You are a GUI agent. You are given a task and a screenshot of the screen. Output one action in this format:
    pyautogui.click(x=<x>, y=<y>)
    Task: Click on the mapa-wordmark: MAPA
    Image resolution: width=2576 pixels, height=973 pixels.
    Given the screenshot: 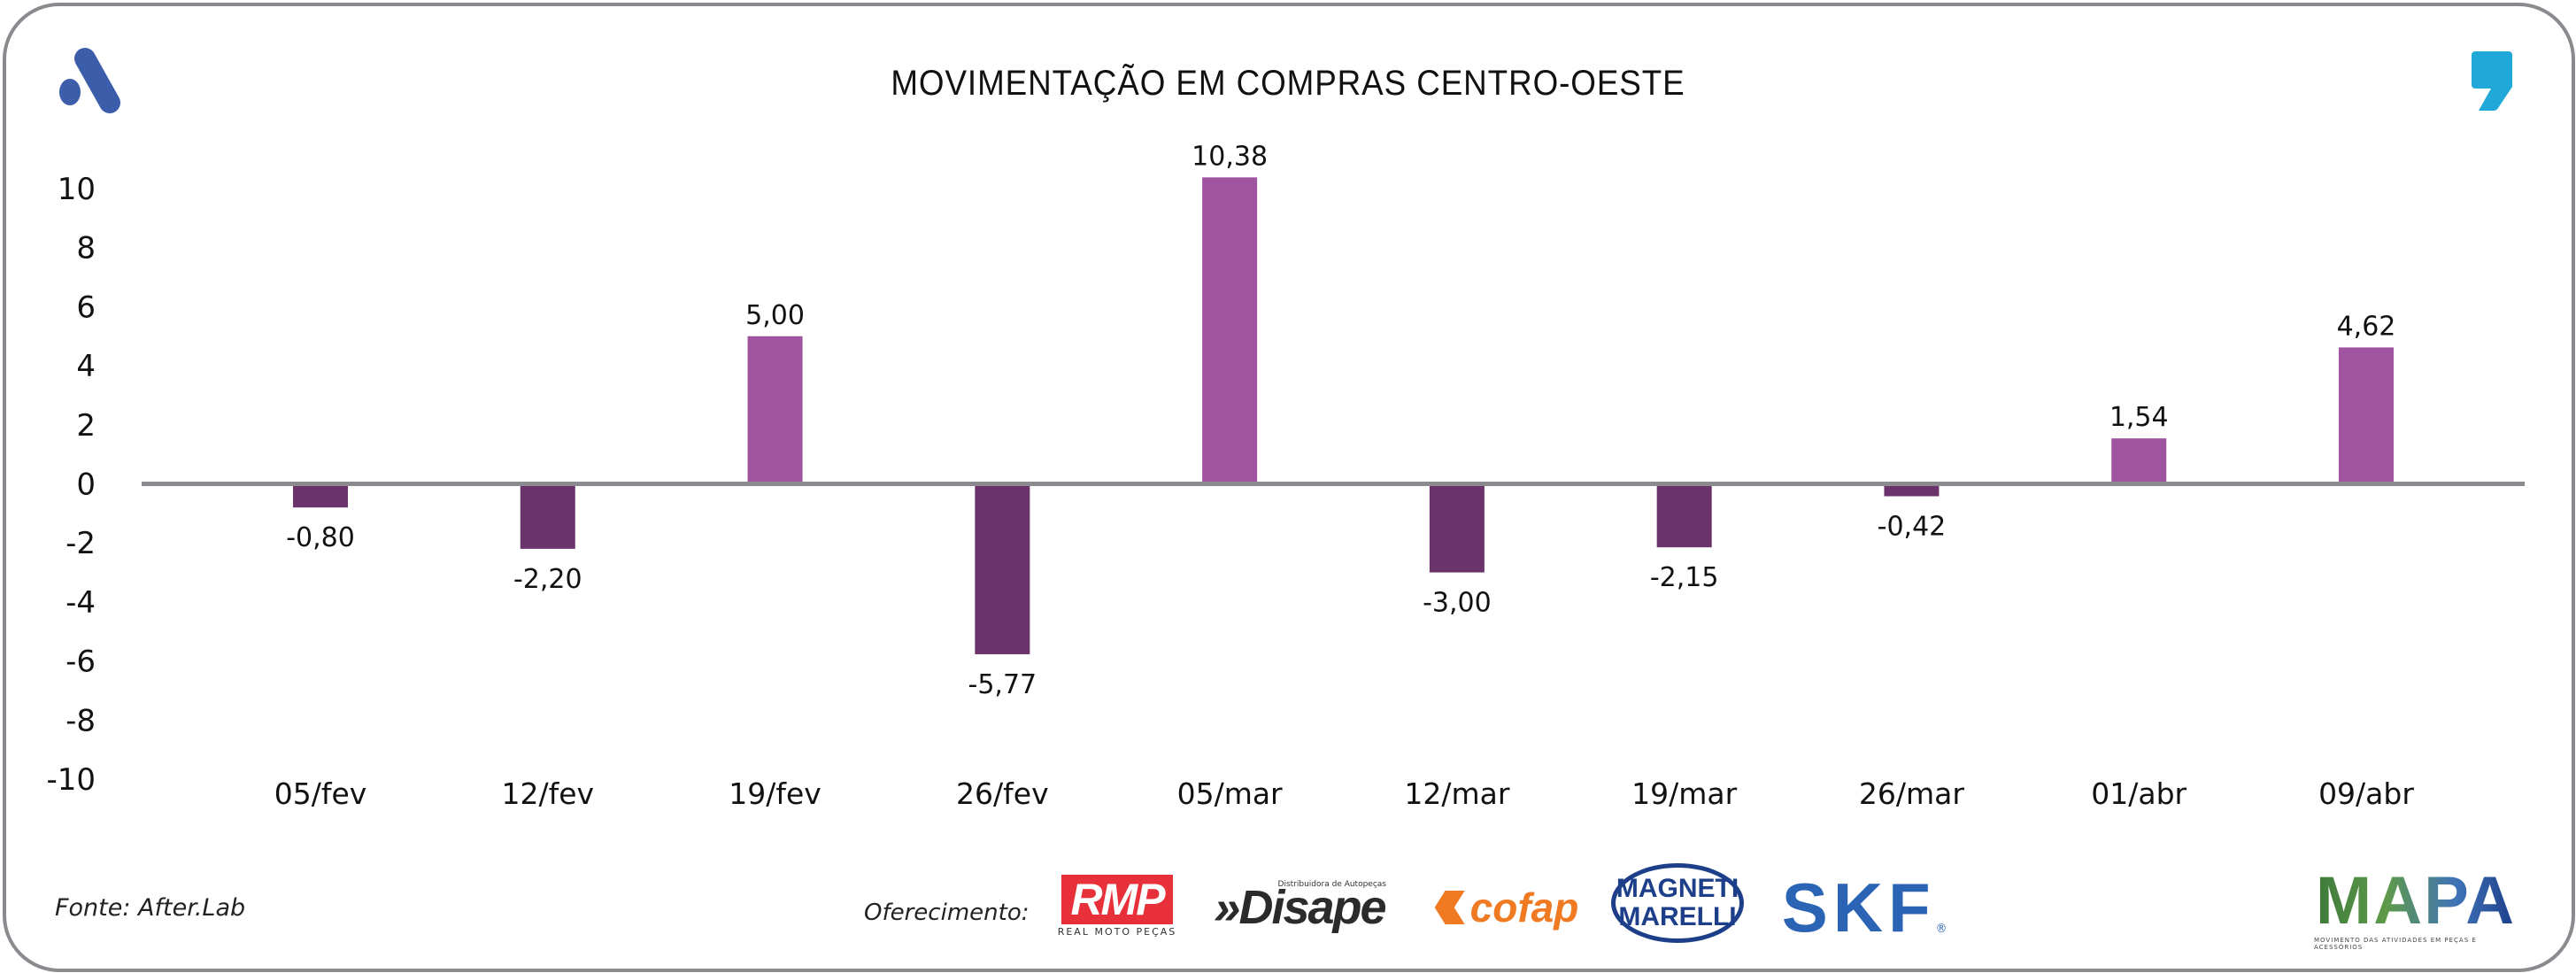 What is the action you would take?
    pyautogui.click(x=2416, y=901)
    